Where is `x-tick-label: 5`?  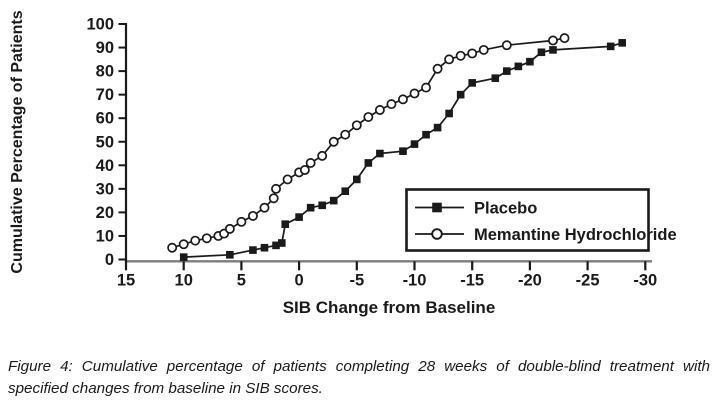 x-tick-label: 5 is located at coordinates (241, 281).